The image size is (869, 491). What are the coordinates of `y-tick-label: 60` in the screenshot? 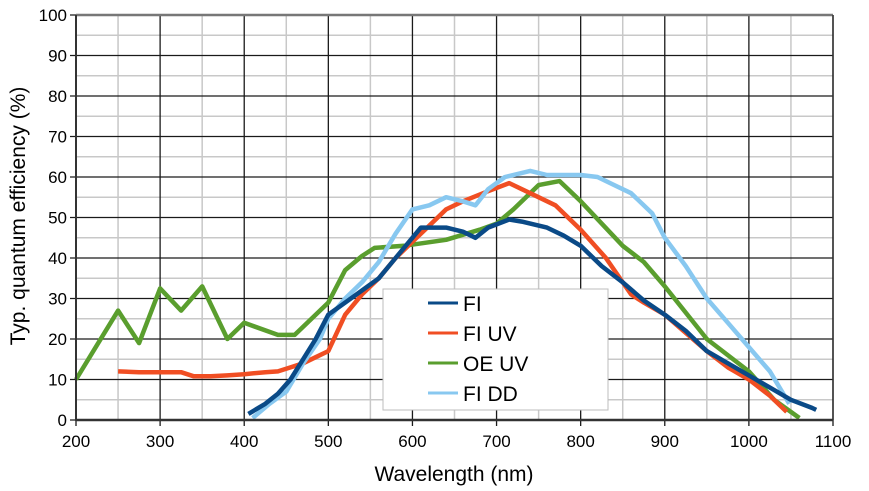 It's located at (57, 177).